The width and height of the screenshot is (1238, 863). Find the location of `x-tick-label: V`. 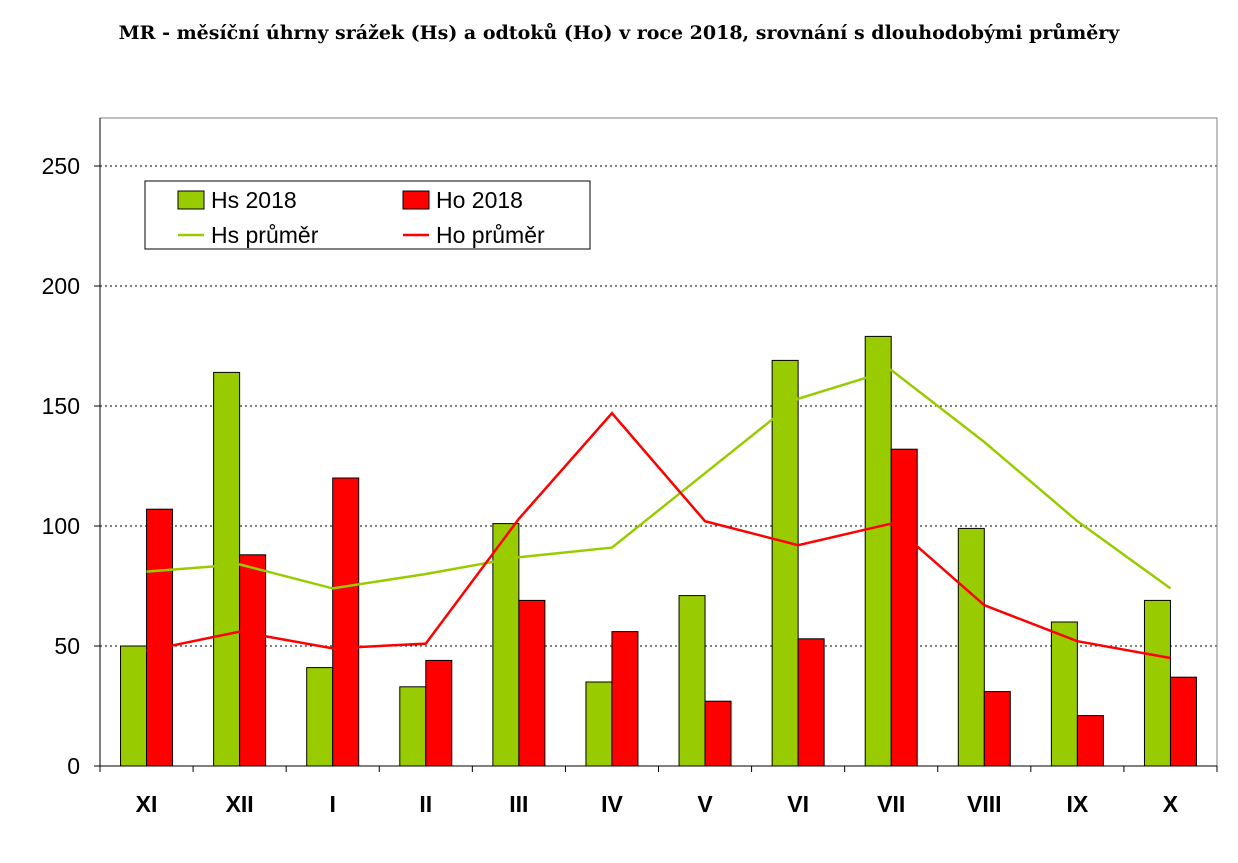

x-tick-label: V is located at coordinates (705, 804).